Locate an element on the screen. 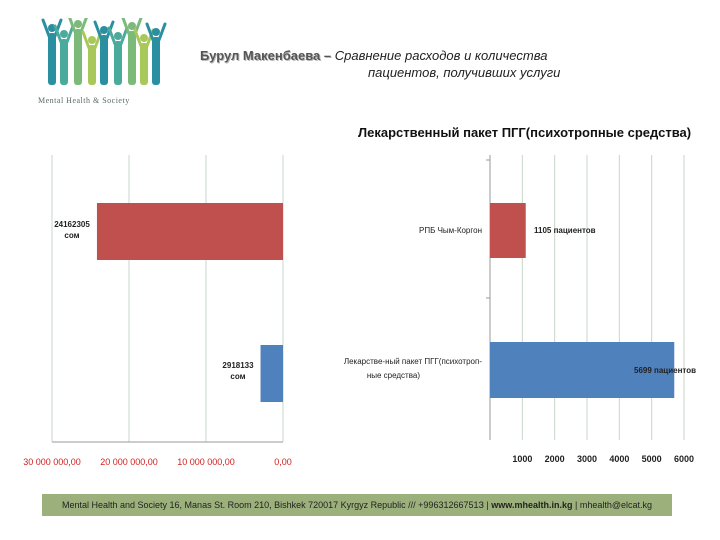  right-data-label: 1105 пациентов is located at coordinates (565, 230).